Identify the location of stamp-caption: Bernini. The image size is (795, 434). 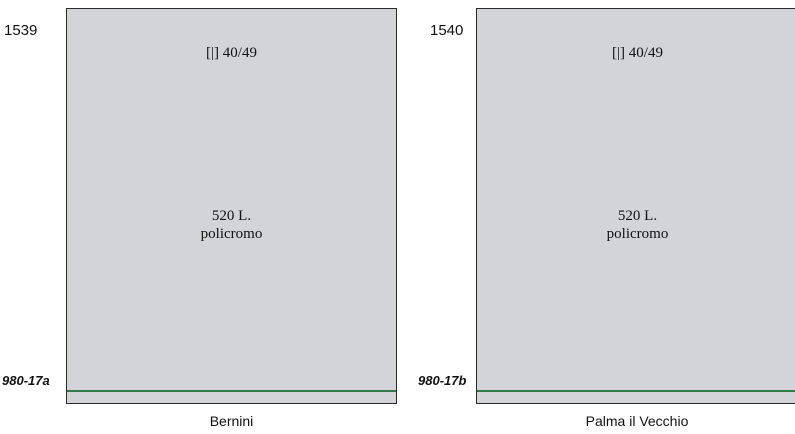
(231, 421).